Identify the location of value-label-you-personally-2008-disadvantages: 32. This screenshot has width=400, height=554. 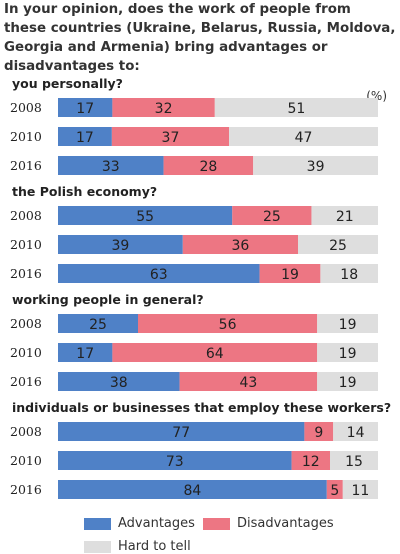
(164, 109).